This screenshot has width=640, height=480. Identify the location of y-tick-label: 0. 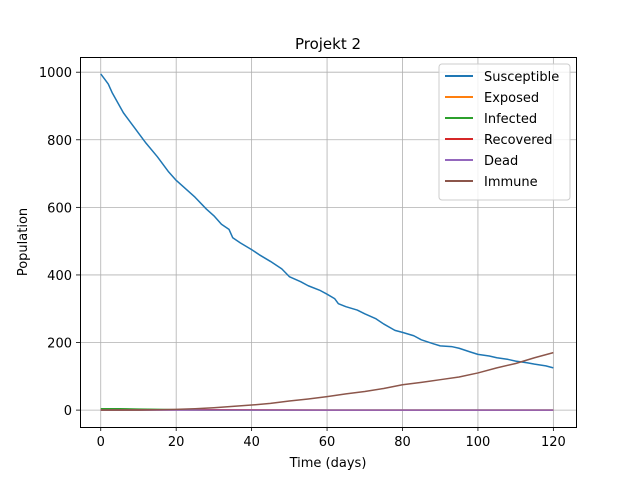
(68, 411).